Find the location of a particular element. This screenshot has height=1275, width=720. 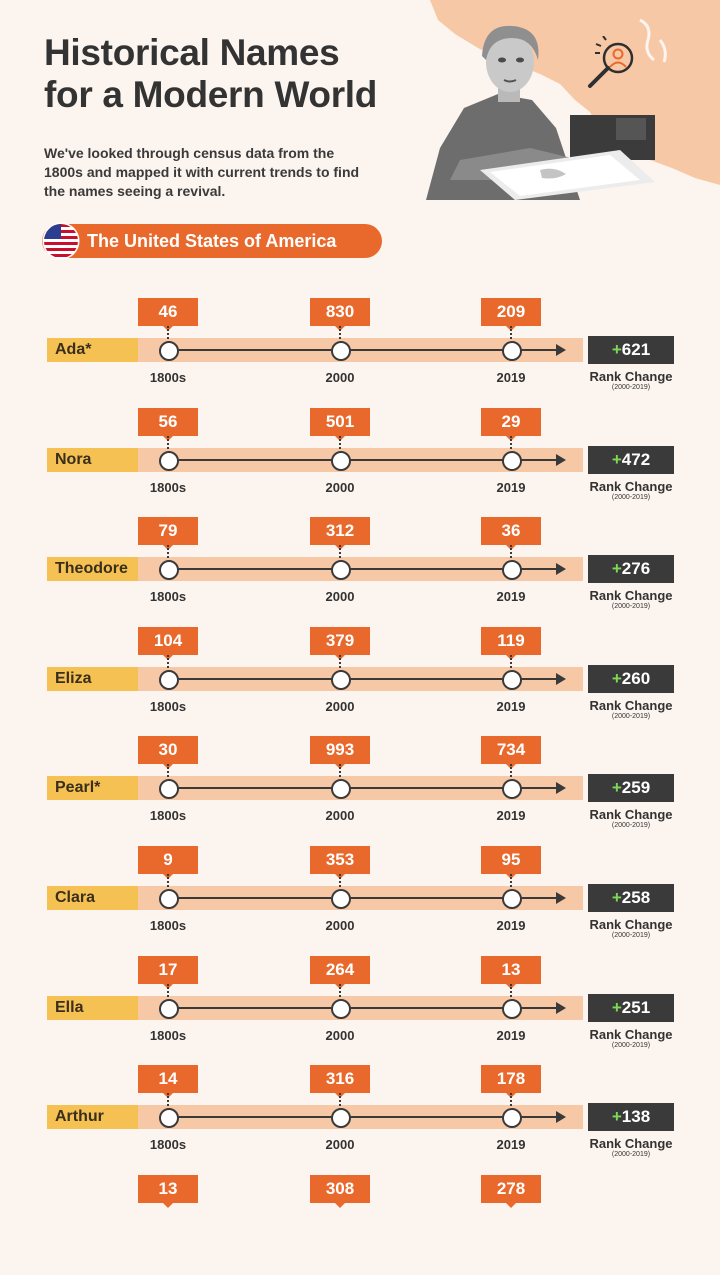

rank-badge-r2000: 501 is located at coordinates (340, 421).